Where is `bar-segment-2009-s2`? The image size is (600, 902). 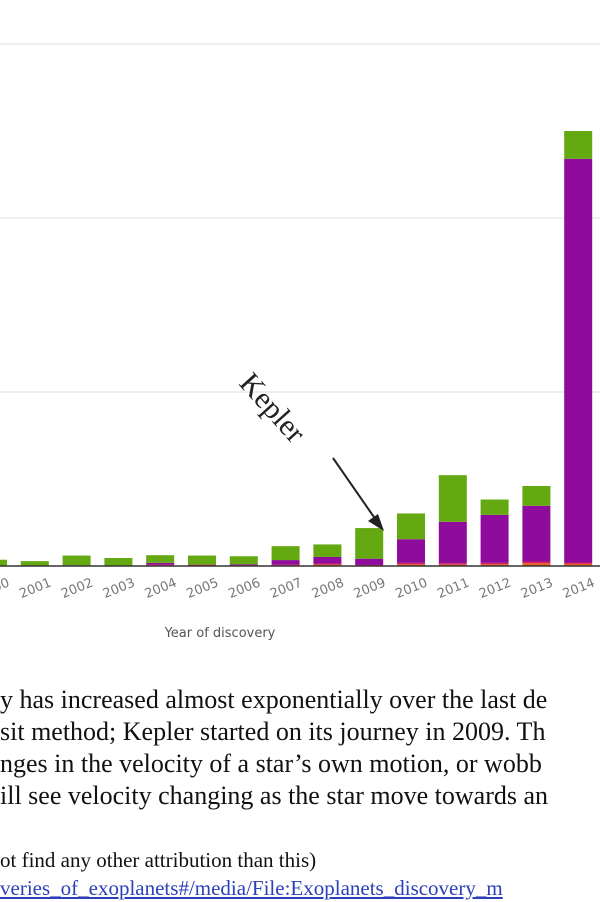 bar-segment-2009-s2 is located at coordinates (369, 561).